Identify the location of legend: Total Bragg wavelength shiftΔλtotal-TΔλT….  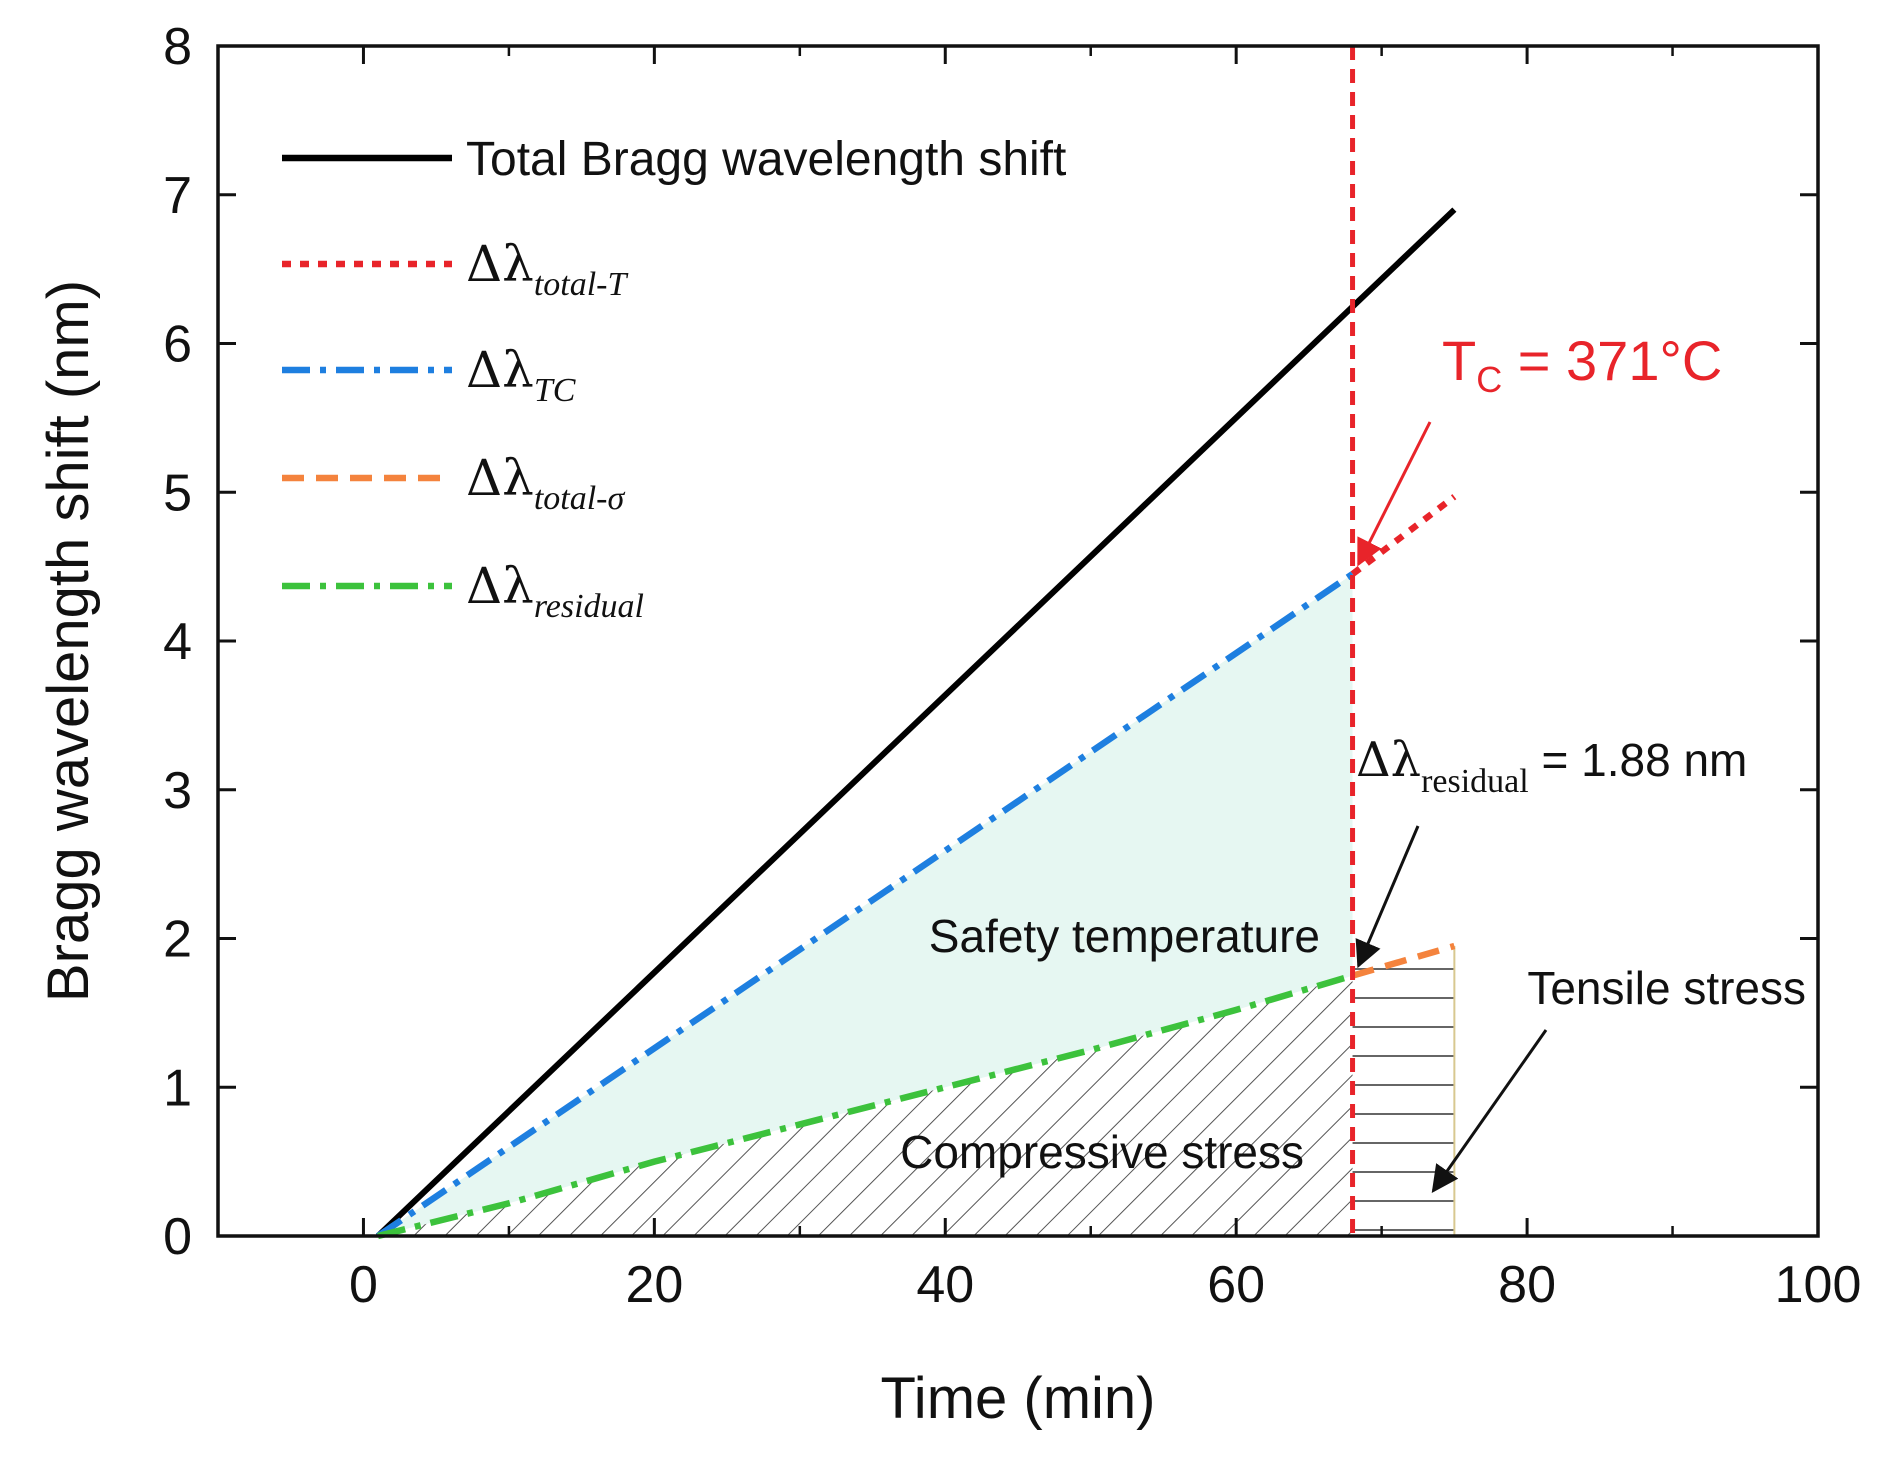
(674, 379).